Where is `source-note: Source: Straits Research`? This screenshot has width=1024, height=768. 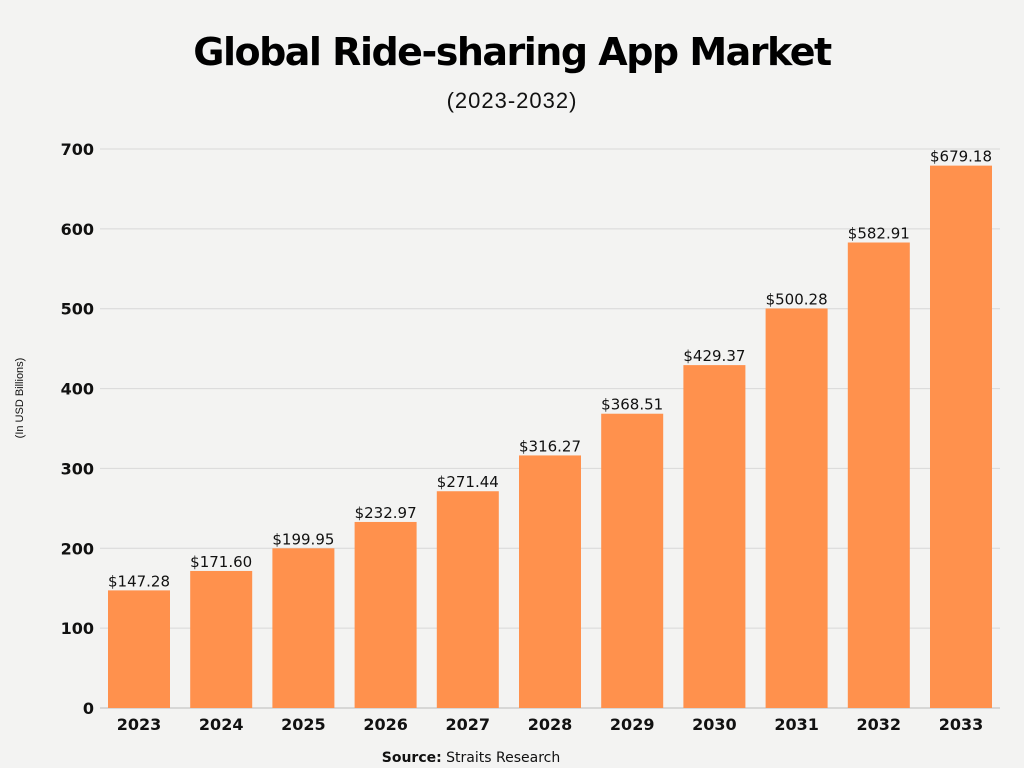
source-note: Source: Straits Research is located at coordinates (471, 758).